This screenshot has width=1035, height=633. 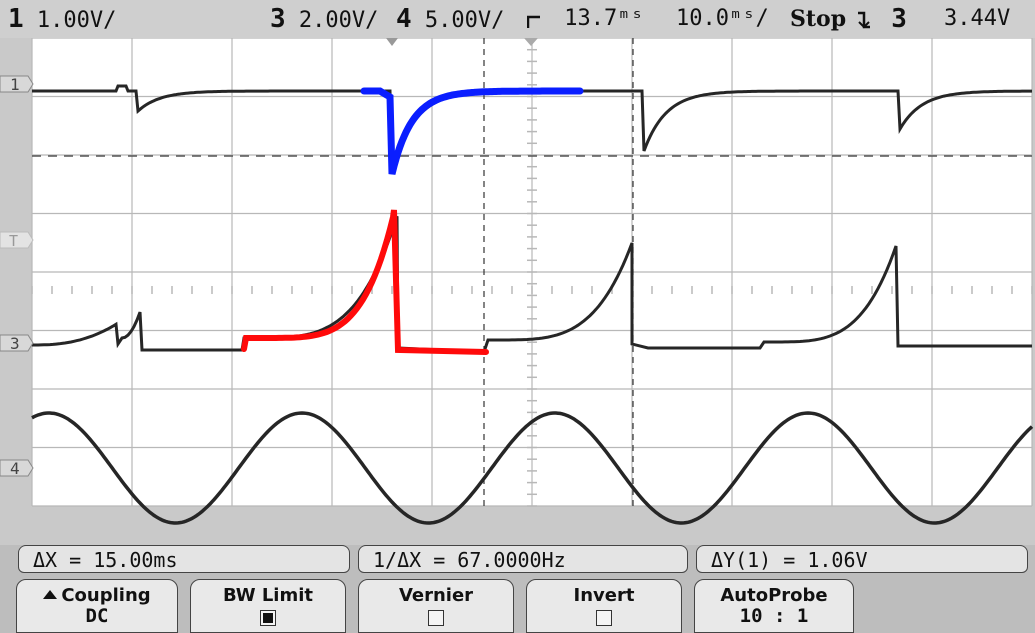 What do you see at coordinates (533, 21) in the screenshot?
I see `delay-icon` at bounding box center [533, 21].